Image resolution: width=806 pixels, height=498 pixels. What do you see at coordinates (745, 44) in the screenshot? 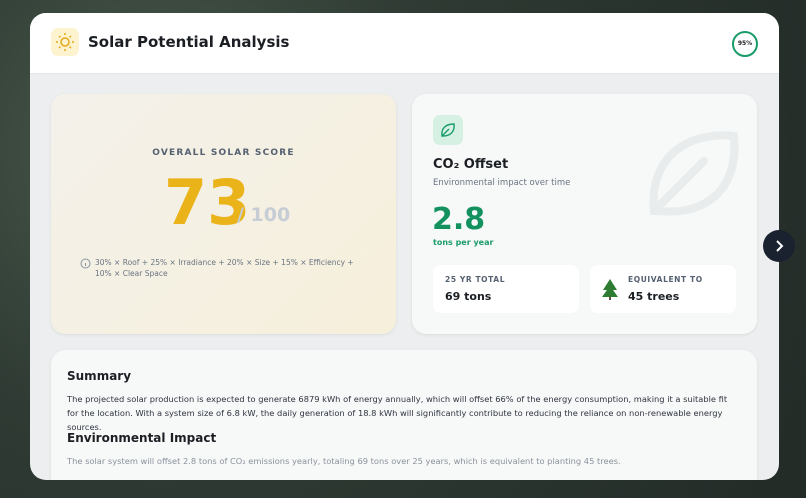
I see `score-badge: 95%` at bounding box center [745, 44].